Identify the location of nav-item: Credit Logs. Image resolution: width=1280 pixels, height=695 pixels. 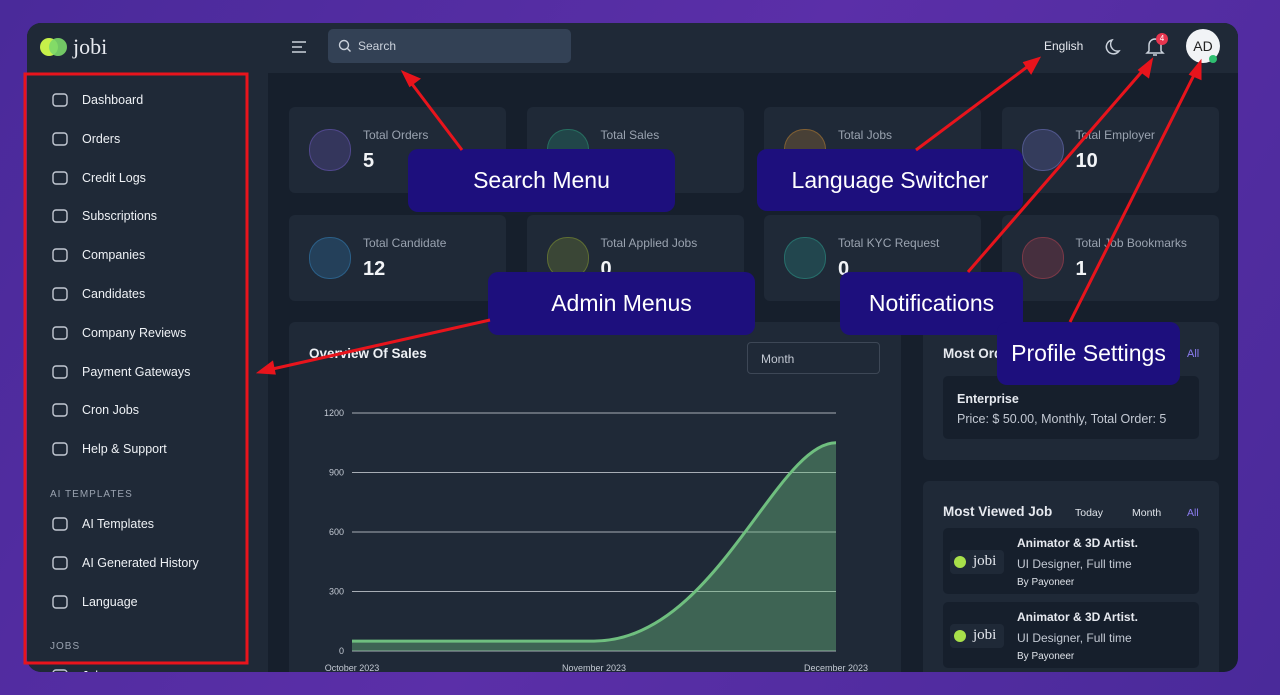
(141, 178).